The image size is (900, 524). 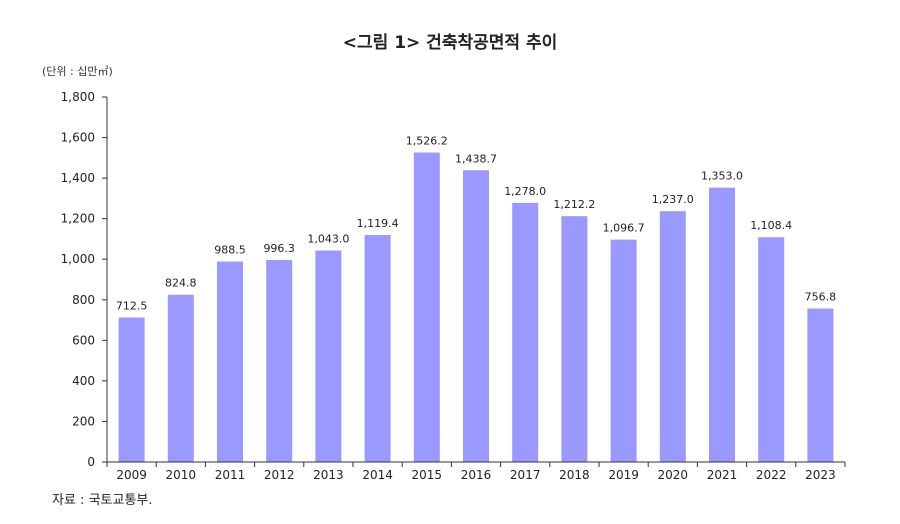 I want to click on y-tick-label: 1,000, so click(x=78, y=259).